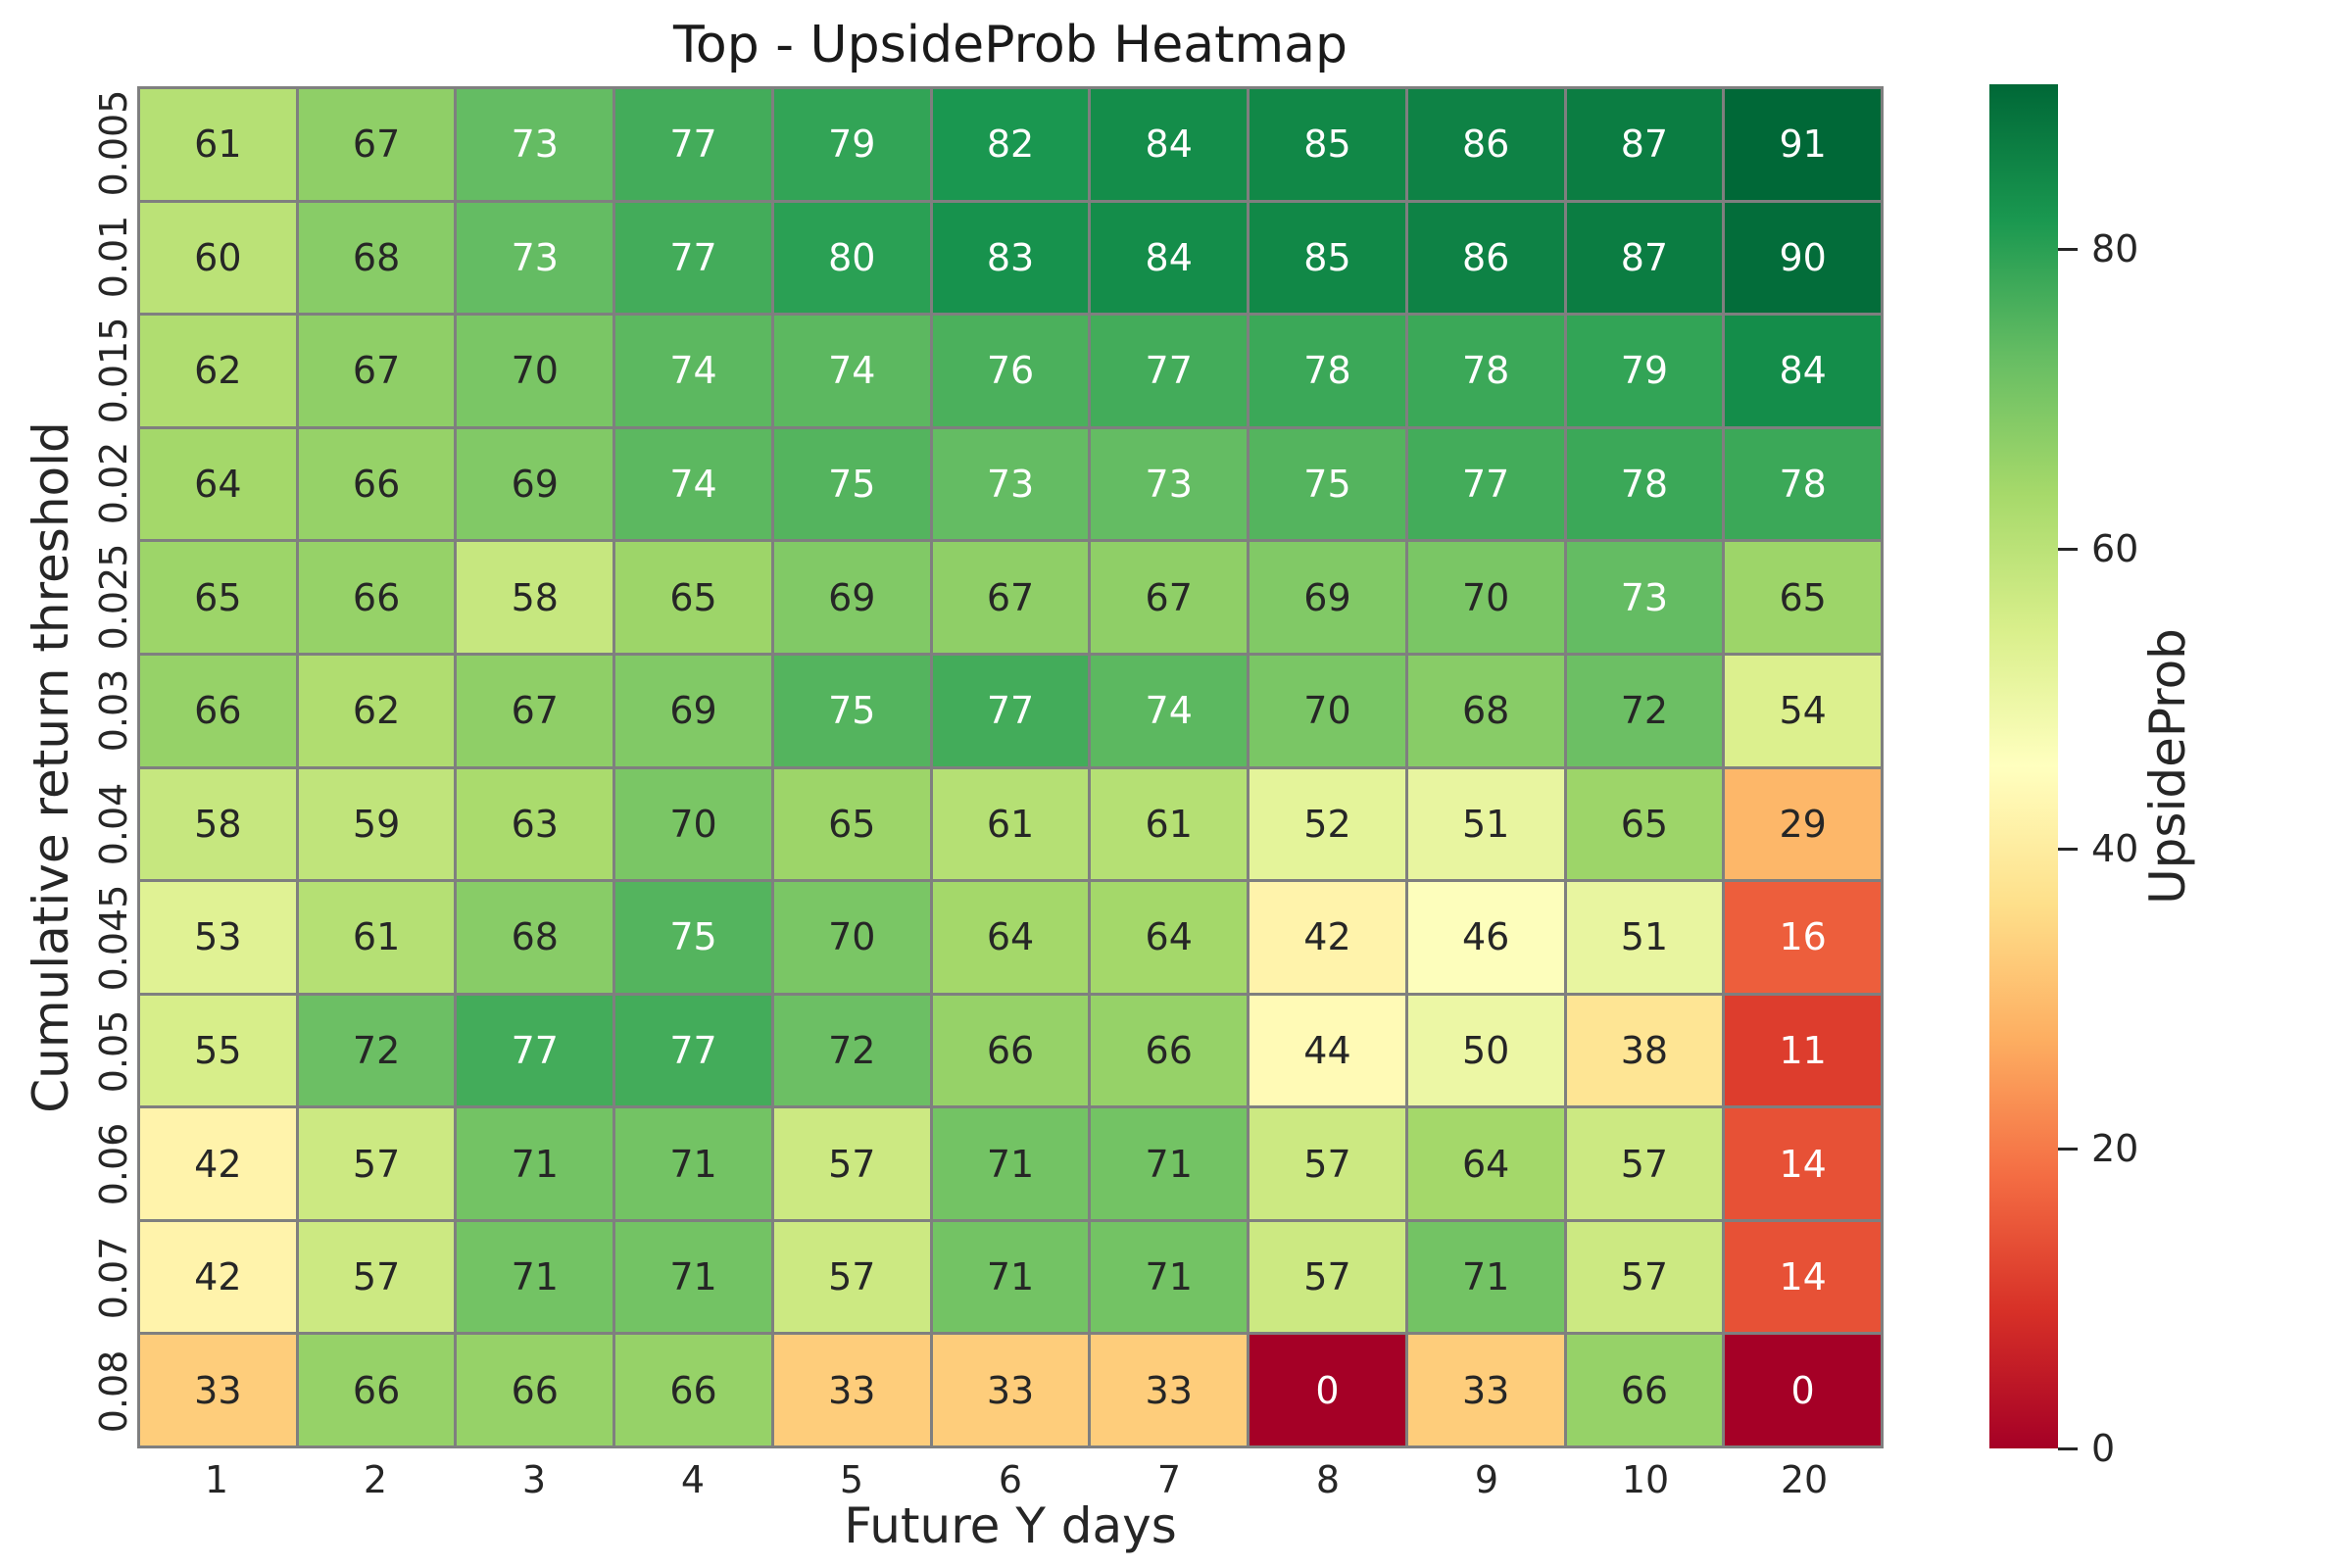 Image resolution: width=2352 pixels, height=1568 pixels. What do you see at coordinates (851, 144) in the screenshot?
I see `heatmap-cell: 79` at bounding box center [851, 144].